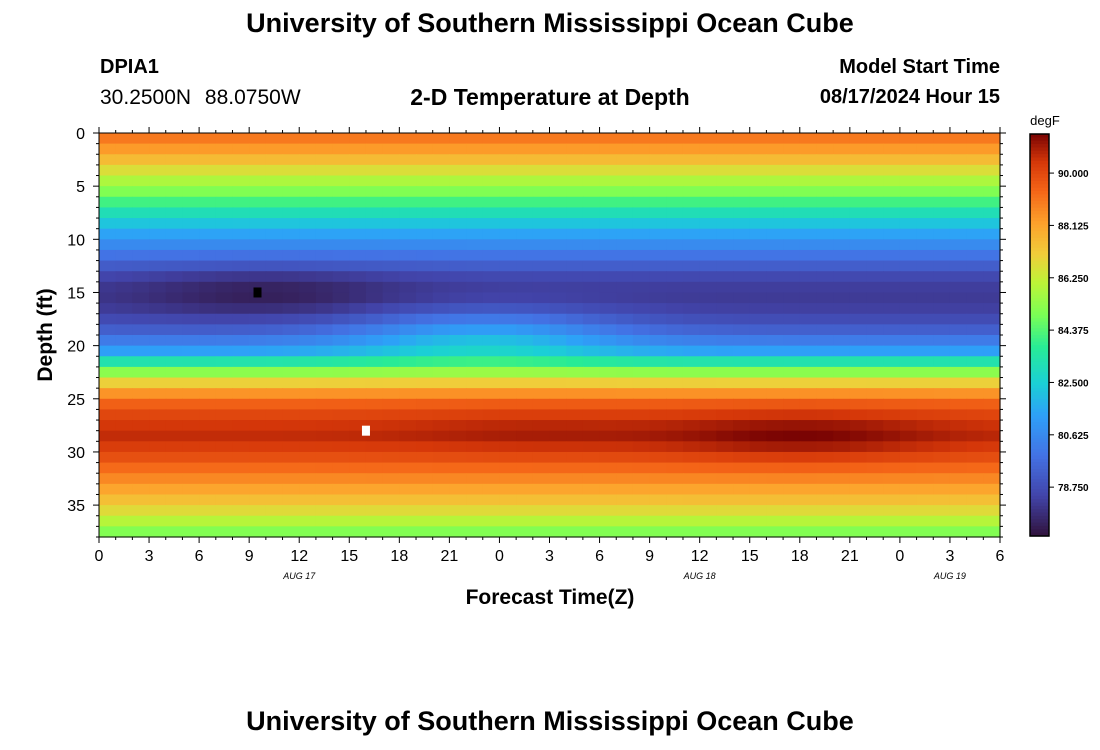  What do you see at coordinates (149, 556) in the screenshot?
I see `x-tick-label: 3` at bounding box center [149, 556].